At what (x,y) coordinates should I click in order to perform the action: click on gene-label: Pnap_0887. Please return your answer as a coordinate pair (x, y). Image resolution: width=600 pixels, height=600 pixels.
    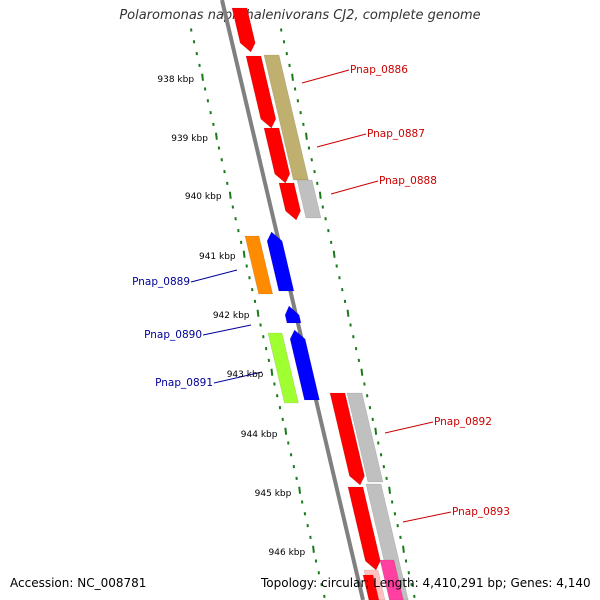
    Looking at the image, I should click on (396, 134).